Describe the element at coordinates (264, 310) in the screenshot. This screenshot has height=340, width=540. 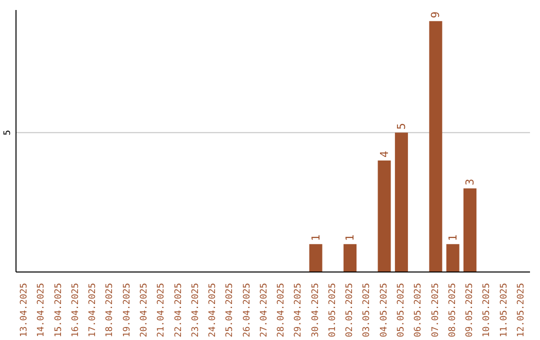
I see `x-tick-label: 27.04.2025` at that location.